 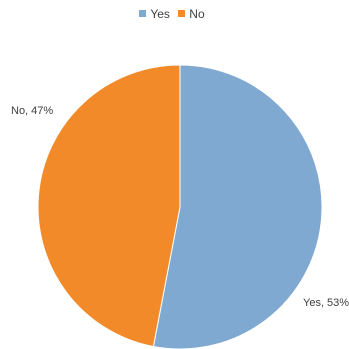 I want to click on legend-item-yes: Yes, so click(x=154, y=14).